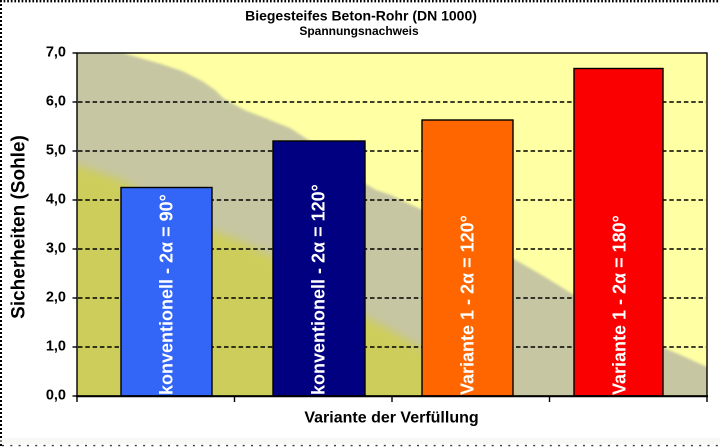 Image resolution: width=720 pixels, height=447 pixels. I want to click on svg-text: Variante 1 - 2α = 120°, so click(468, 305).